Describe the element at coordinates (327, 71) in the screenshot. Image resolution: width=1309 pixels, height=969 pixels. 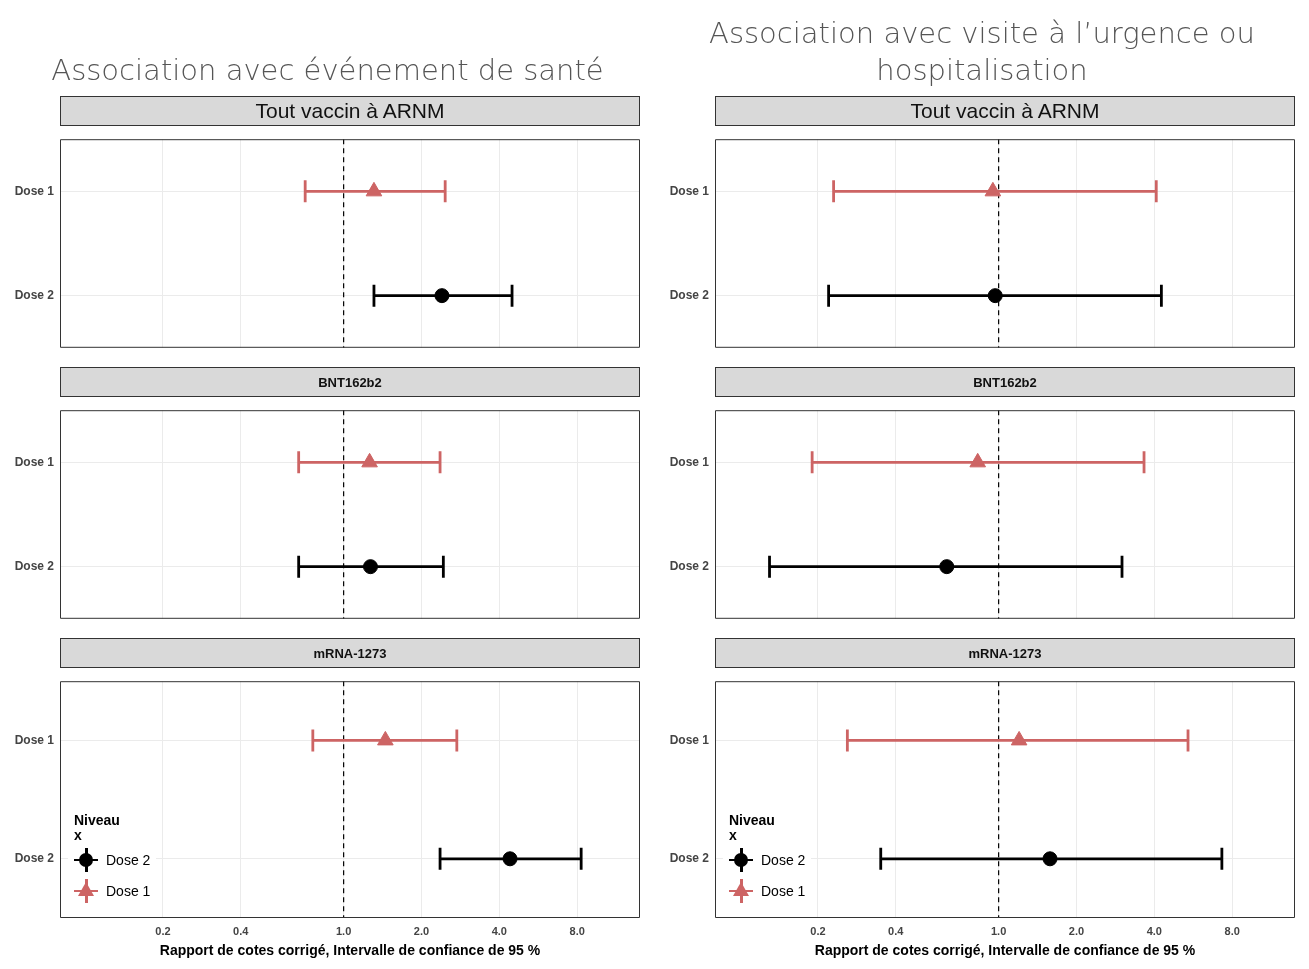
I see `chart-title: Association avec événement de santé` at that location.